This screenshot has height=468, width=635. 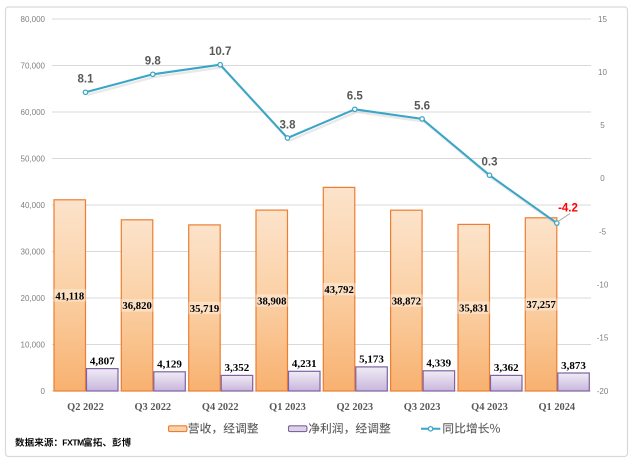 I want to click on svg-text: 35,719, so click(x=204, y=309).